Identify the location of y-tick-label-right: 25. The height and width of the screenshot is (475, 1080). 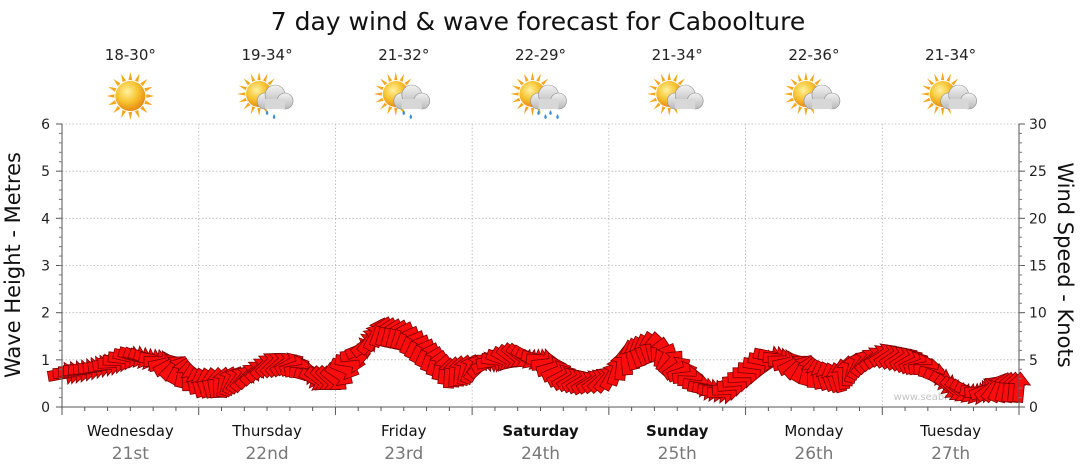
(1038, 172).